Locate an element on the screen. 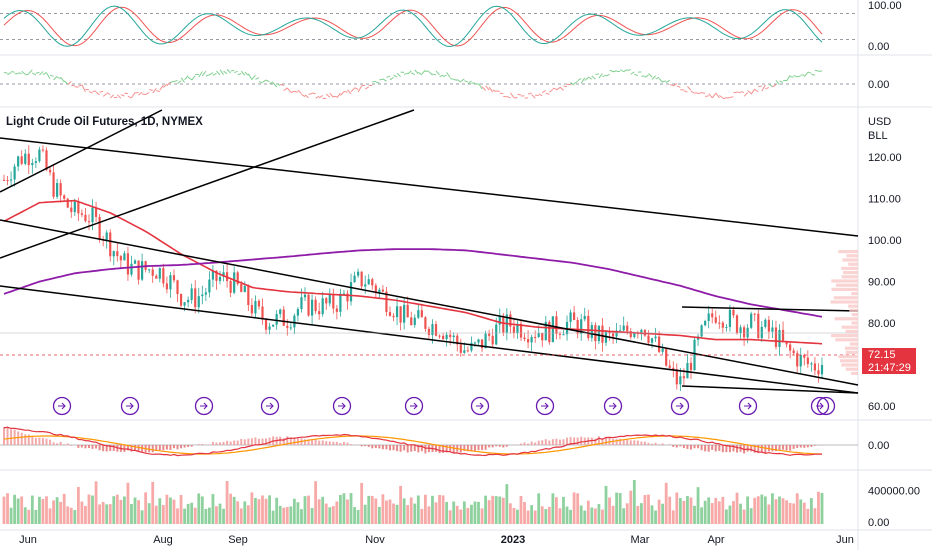 This screenshot has height=550, width=932. price-tick-label: 60.00 is located at coordinates (882, 407).